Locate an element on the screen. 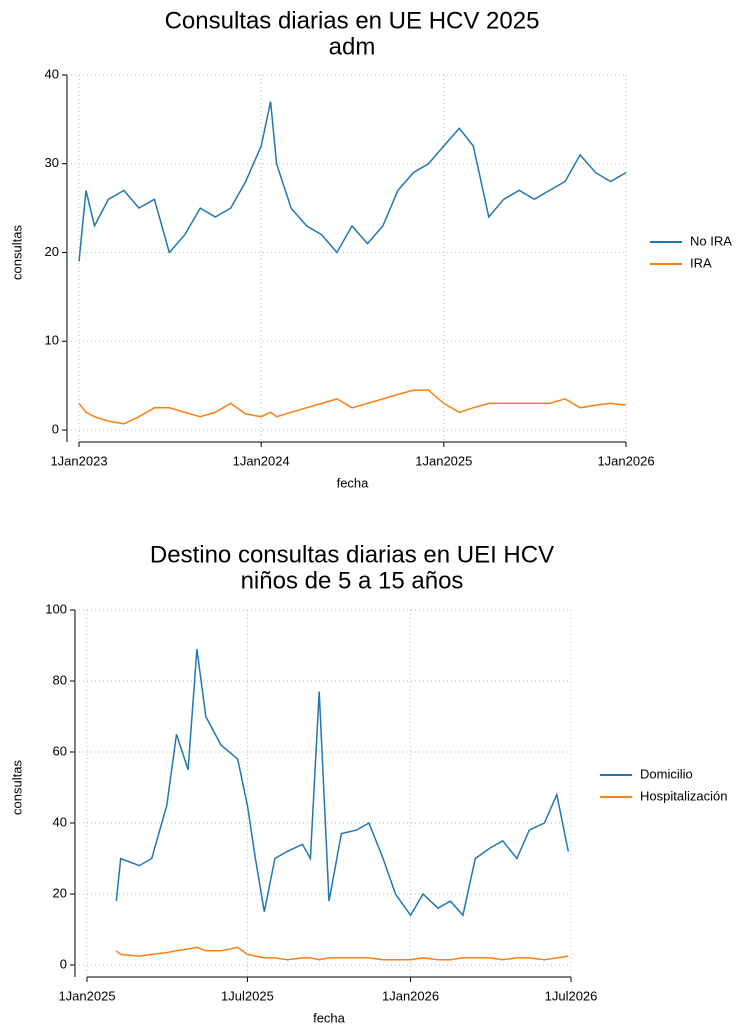  x-tick-label: 1Jan2023 is located at coordinates (78, 460).